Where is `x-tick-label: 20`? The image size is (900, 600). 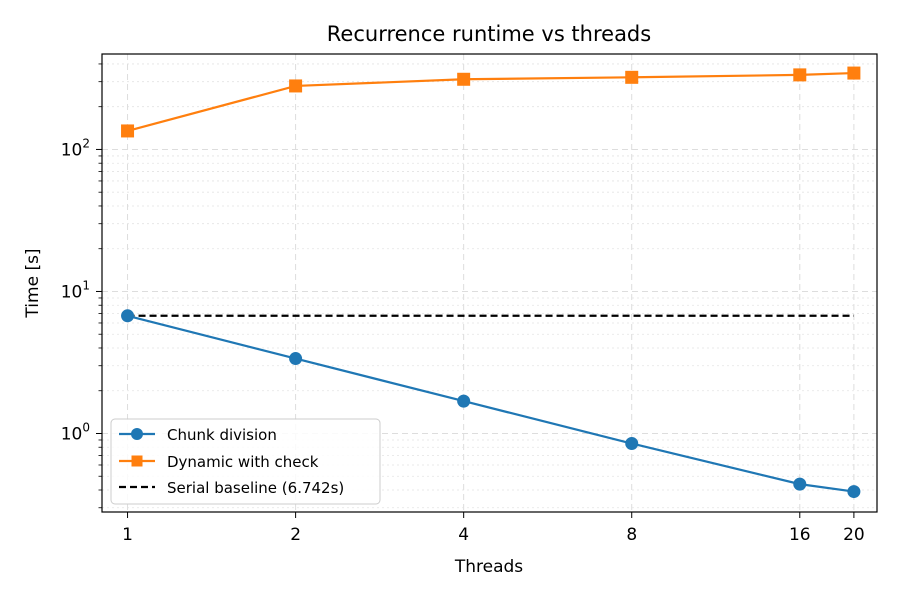
x-tick-label: 20 is located at coordinates (854, 535).